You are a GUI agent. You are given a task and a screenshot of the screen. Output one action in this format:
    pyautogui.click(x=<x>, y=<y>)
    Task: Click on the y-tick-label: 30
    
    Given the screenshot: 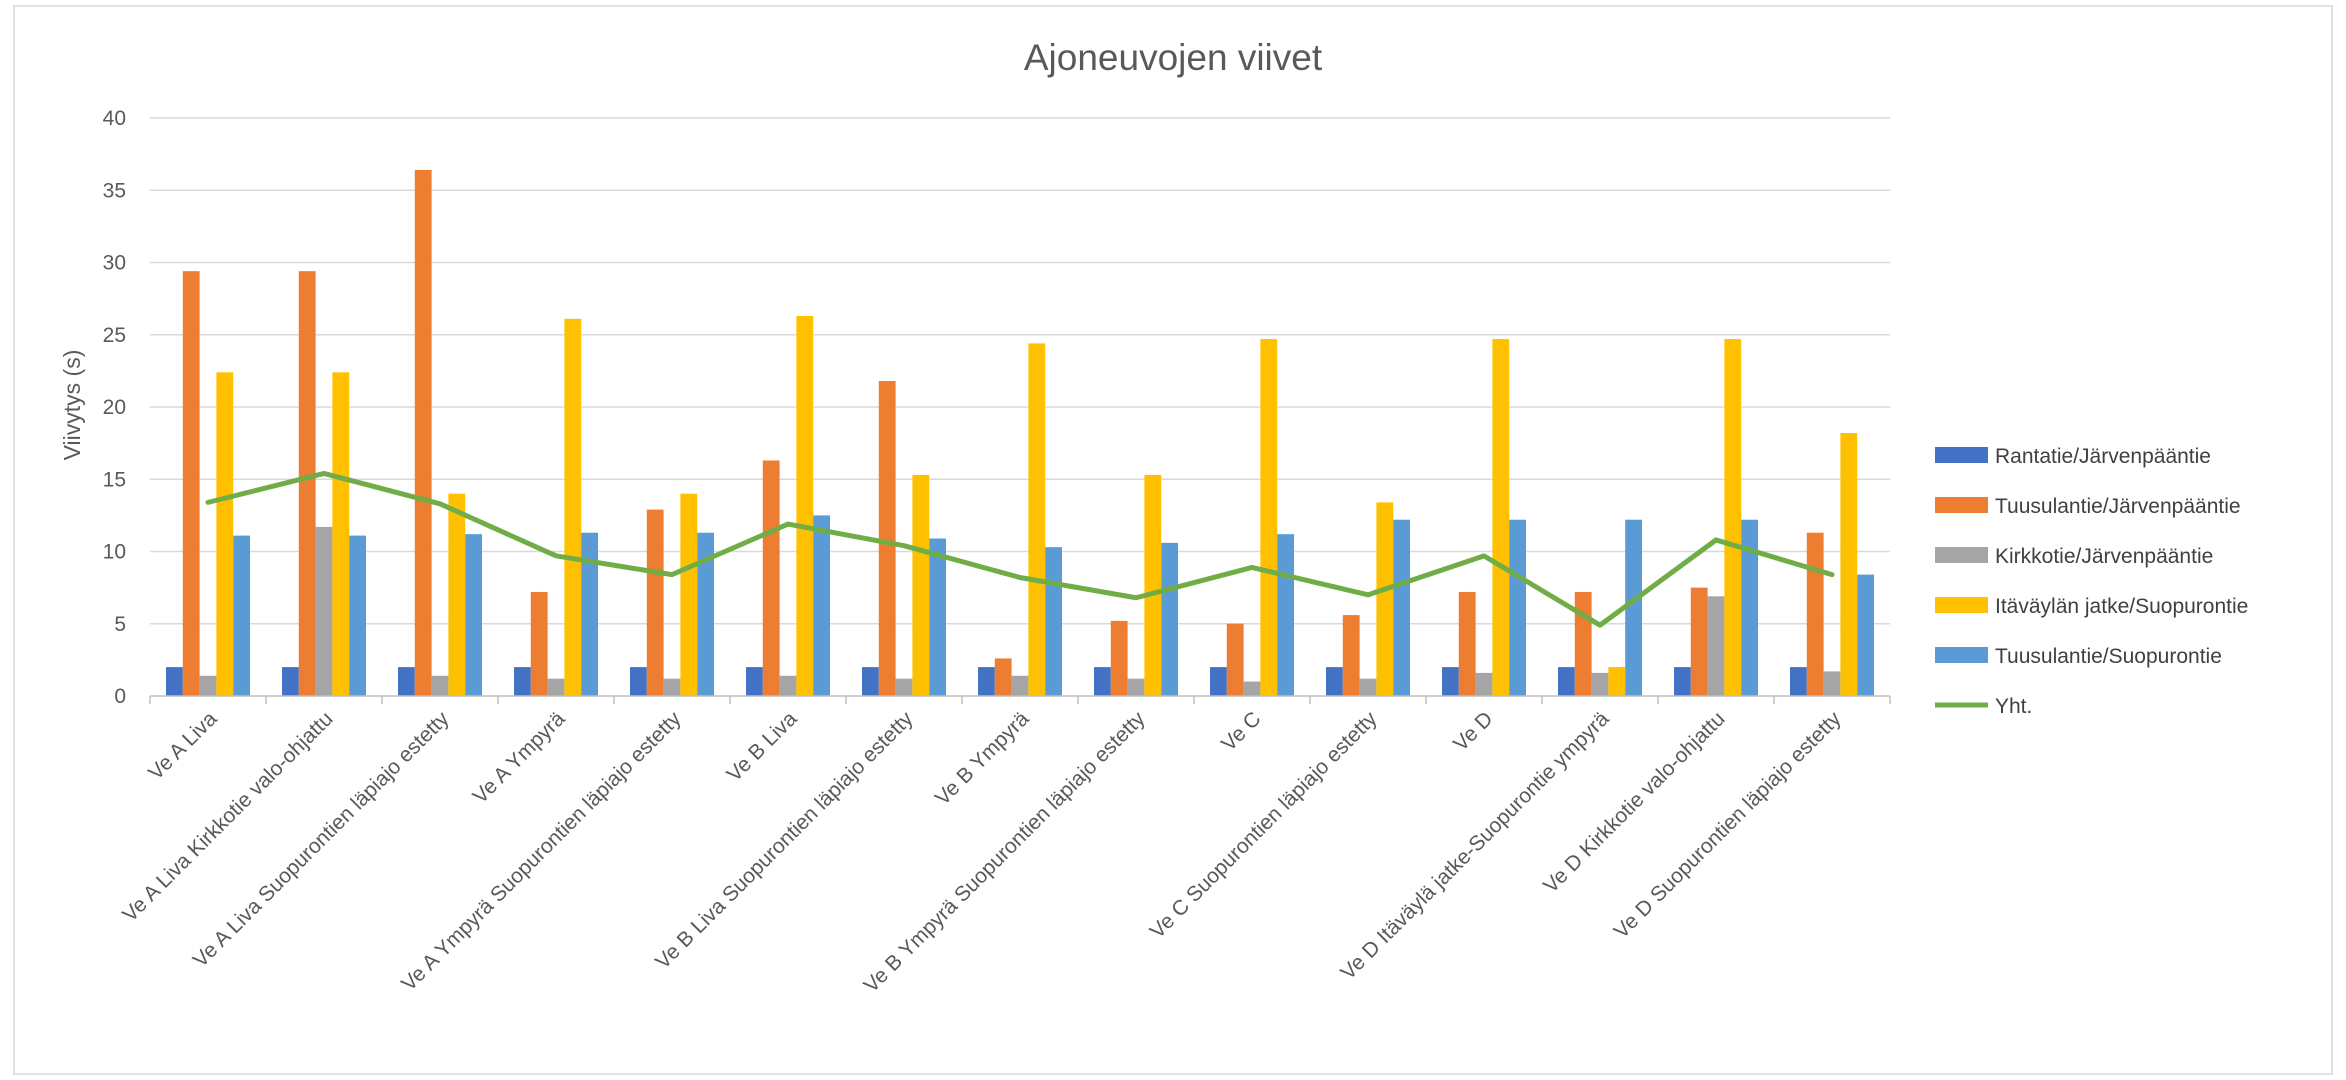 What is the action you would take?
    pyautogui.click(x=114, y=263)
    